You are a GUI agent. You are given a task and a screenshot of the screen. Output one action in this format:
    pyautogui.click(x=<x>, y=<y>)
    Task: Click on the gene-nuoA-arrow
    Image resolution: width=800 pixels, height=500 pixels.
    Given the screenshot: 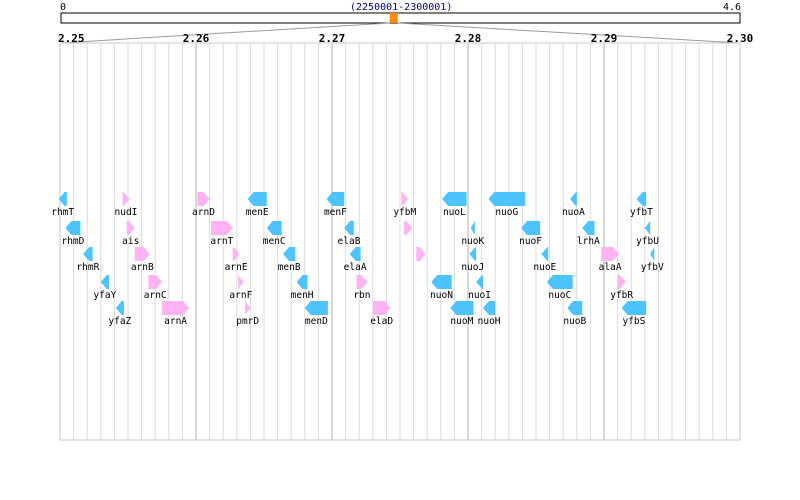 What is the action you would take?
    pyautogui.click(x=573, y=199)
    